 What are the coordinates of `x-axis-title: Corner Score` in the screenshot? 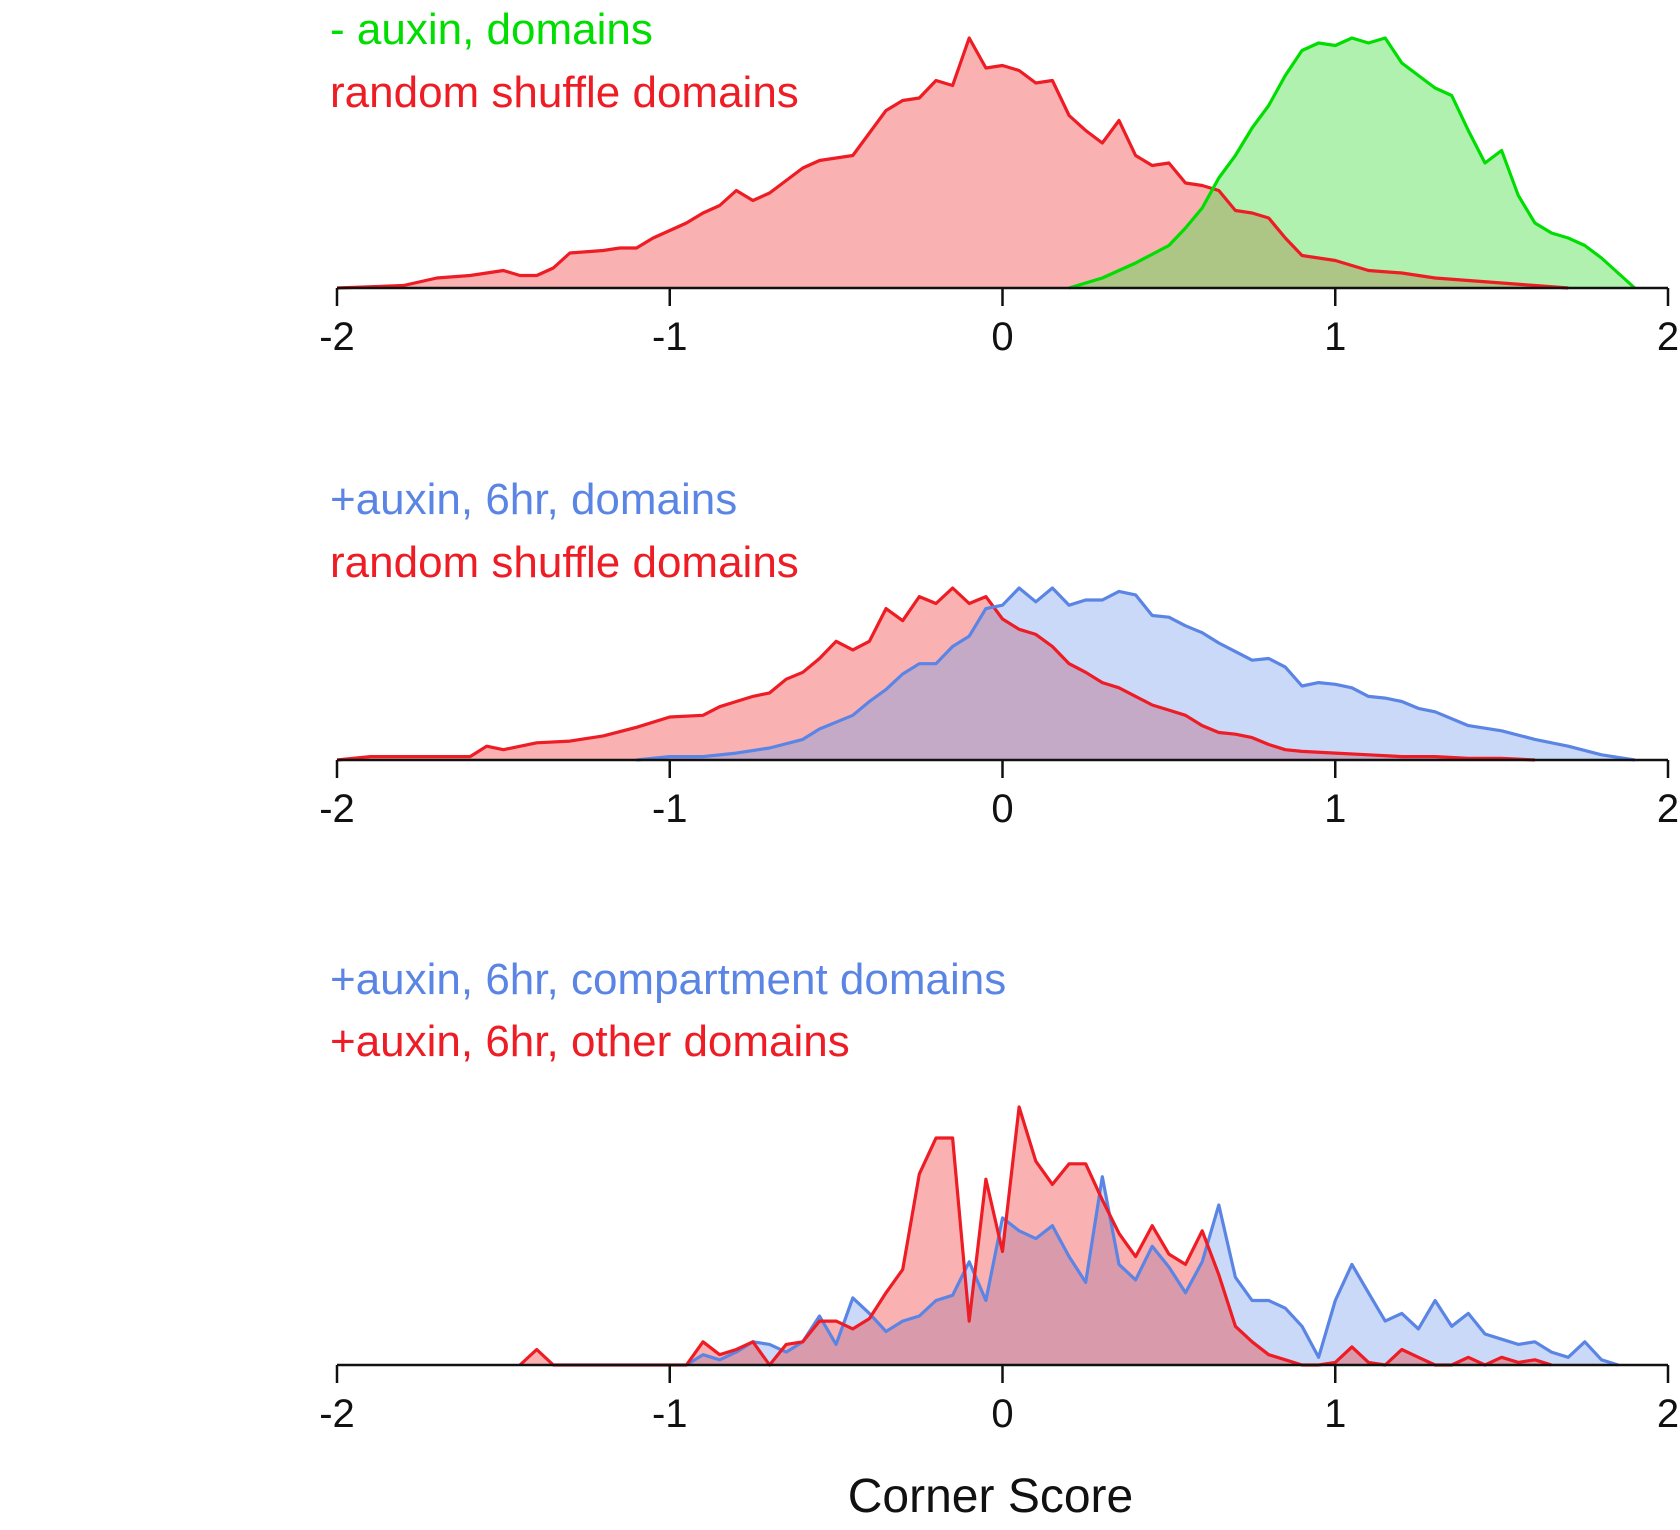 It's located at (990, 1496).